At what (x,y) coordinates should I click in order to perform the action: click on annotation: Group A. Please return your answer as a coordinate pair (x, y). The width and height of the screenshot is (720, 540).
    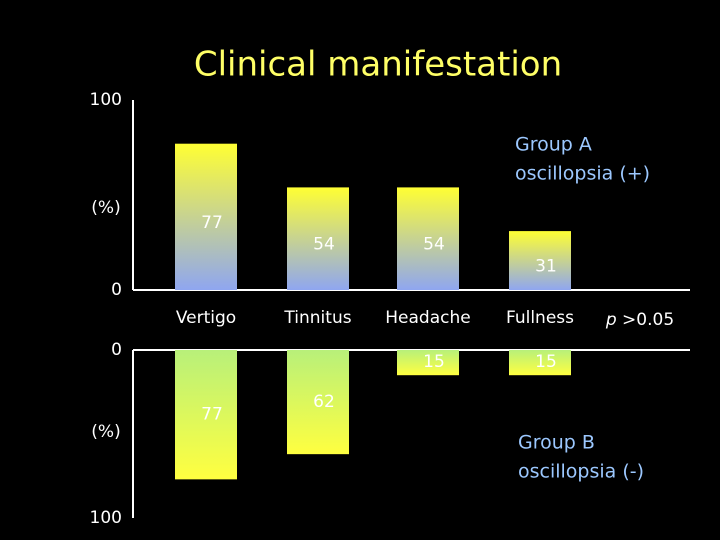
    Looking at the image, I should click on (553, 145).